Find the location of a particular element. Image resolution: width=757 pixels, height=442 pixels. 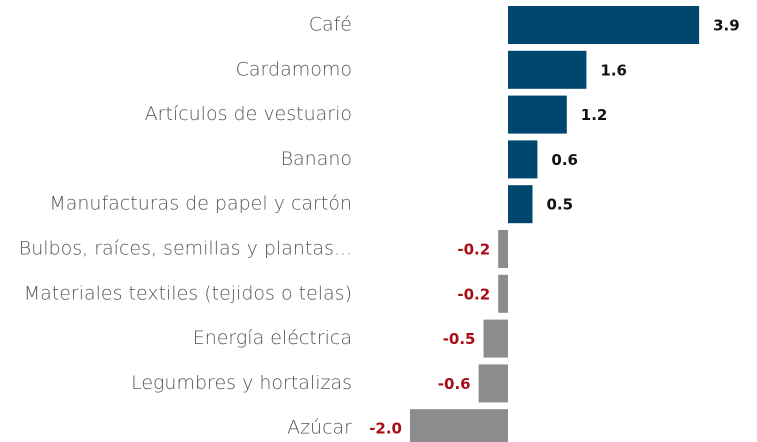

category-label: Materiales textiles (tejidos o telas) is located at coordinates (188, 293).